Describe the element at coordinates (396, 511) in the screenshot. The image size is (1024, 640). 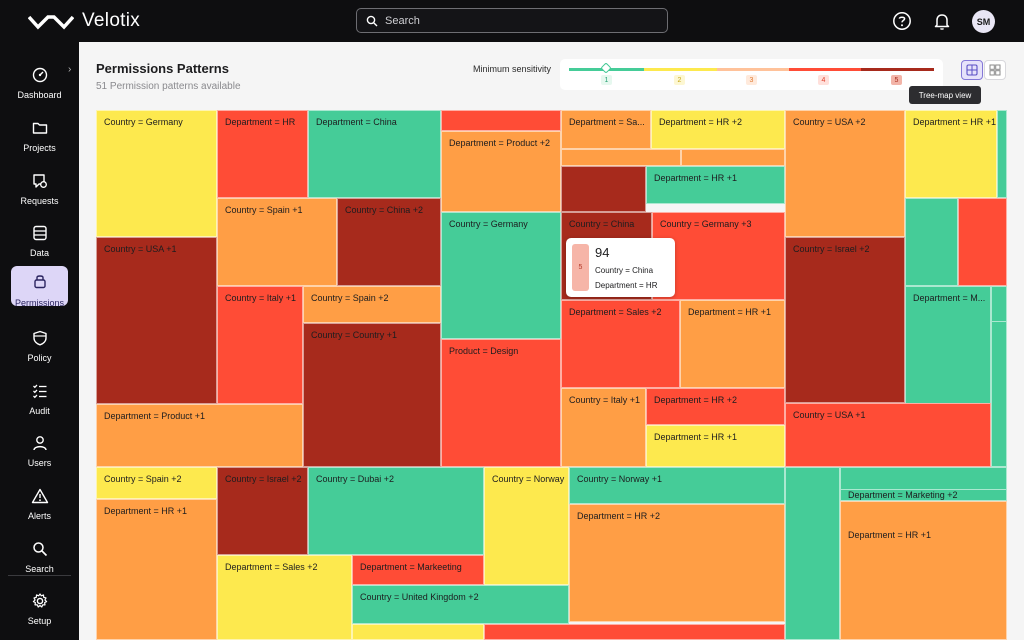
I see `treemap-cell: Country = Dubai +2` at that location.